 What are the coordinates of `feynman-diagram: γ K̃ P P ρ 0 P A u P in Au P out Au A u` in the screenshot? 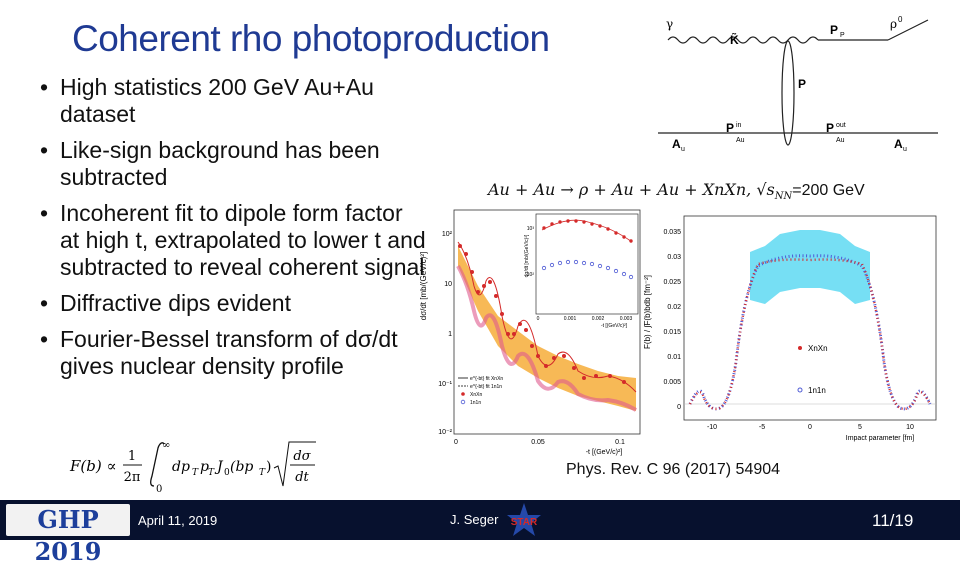 It's located at (798, 84).